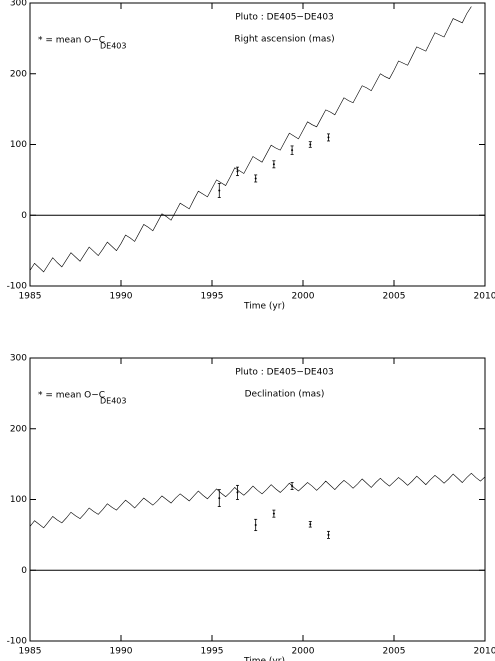  What do you see at coordinates (285, 395) in the screenshot?
I see `chart-subtitle: Declination (mas)` at bounding box center [285, 395].